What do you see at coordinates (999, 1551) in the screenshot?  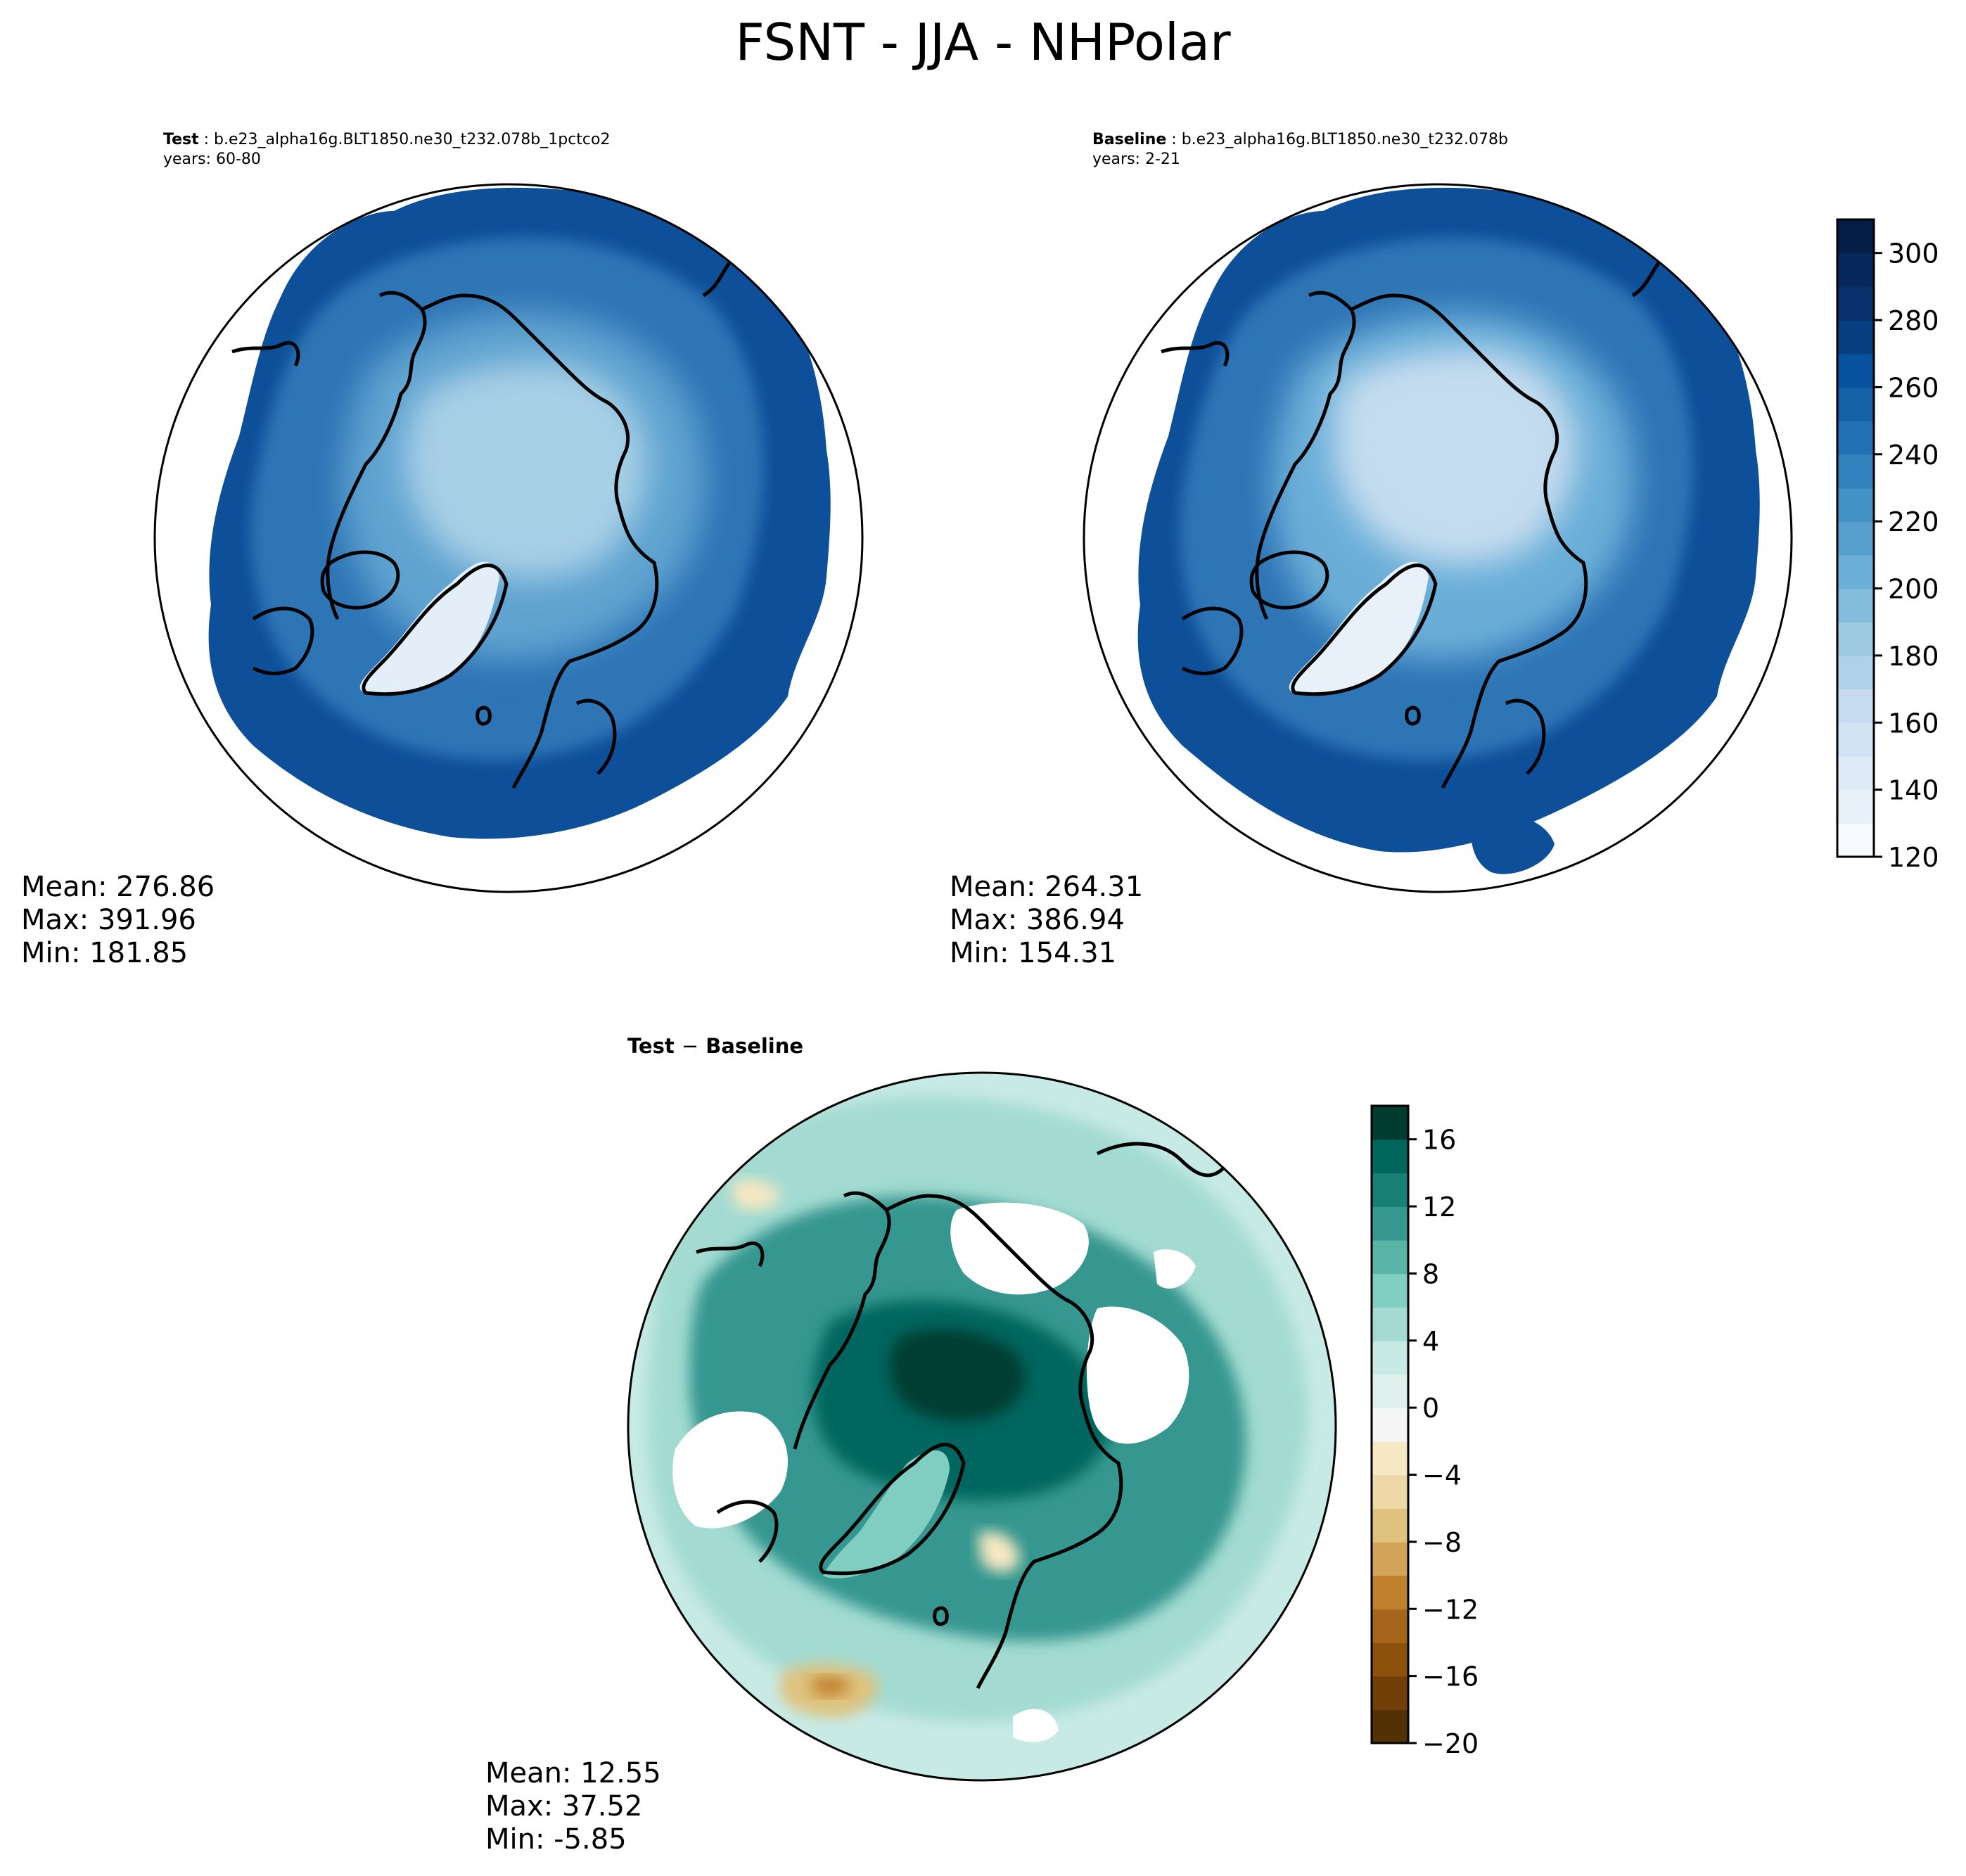 I see `diff-negative-patch-south` at bounding box center [999, 1551].